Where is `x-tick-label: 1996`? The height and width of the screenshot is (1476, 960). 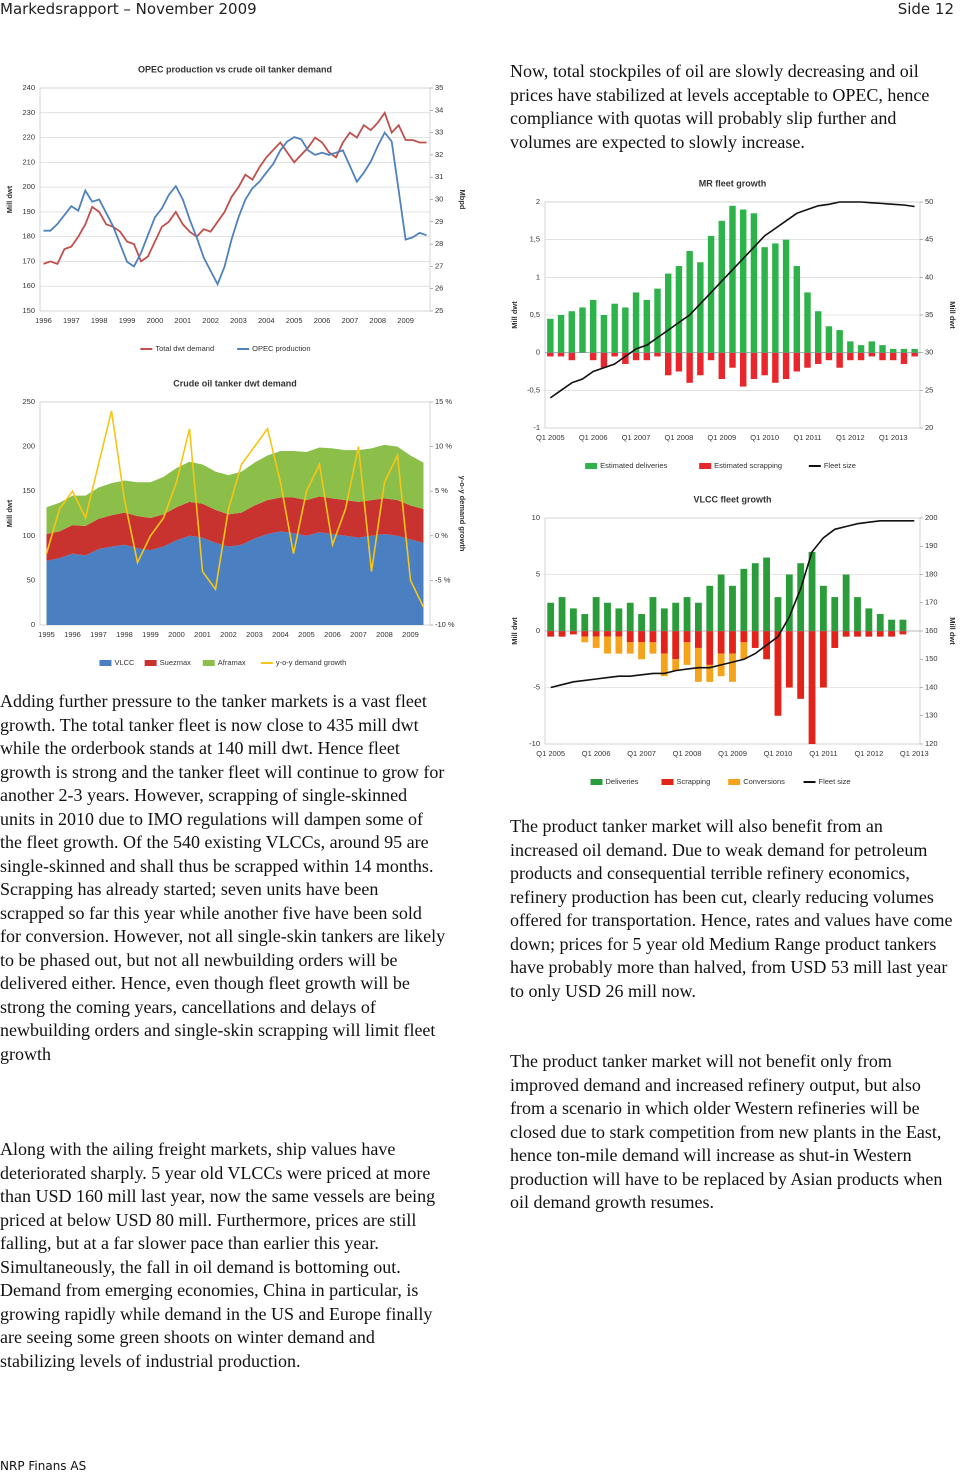 x-tick-label: 1996 is located at coordinates (43, 320).